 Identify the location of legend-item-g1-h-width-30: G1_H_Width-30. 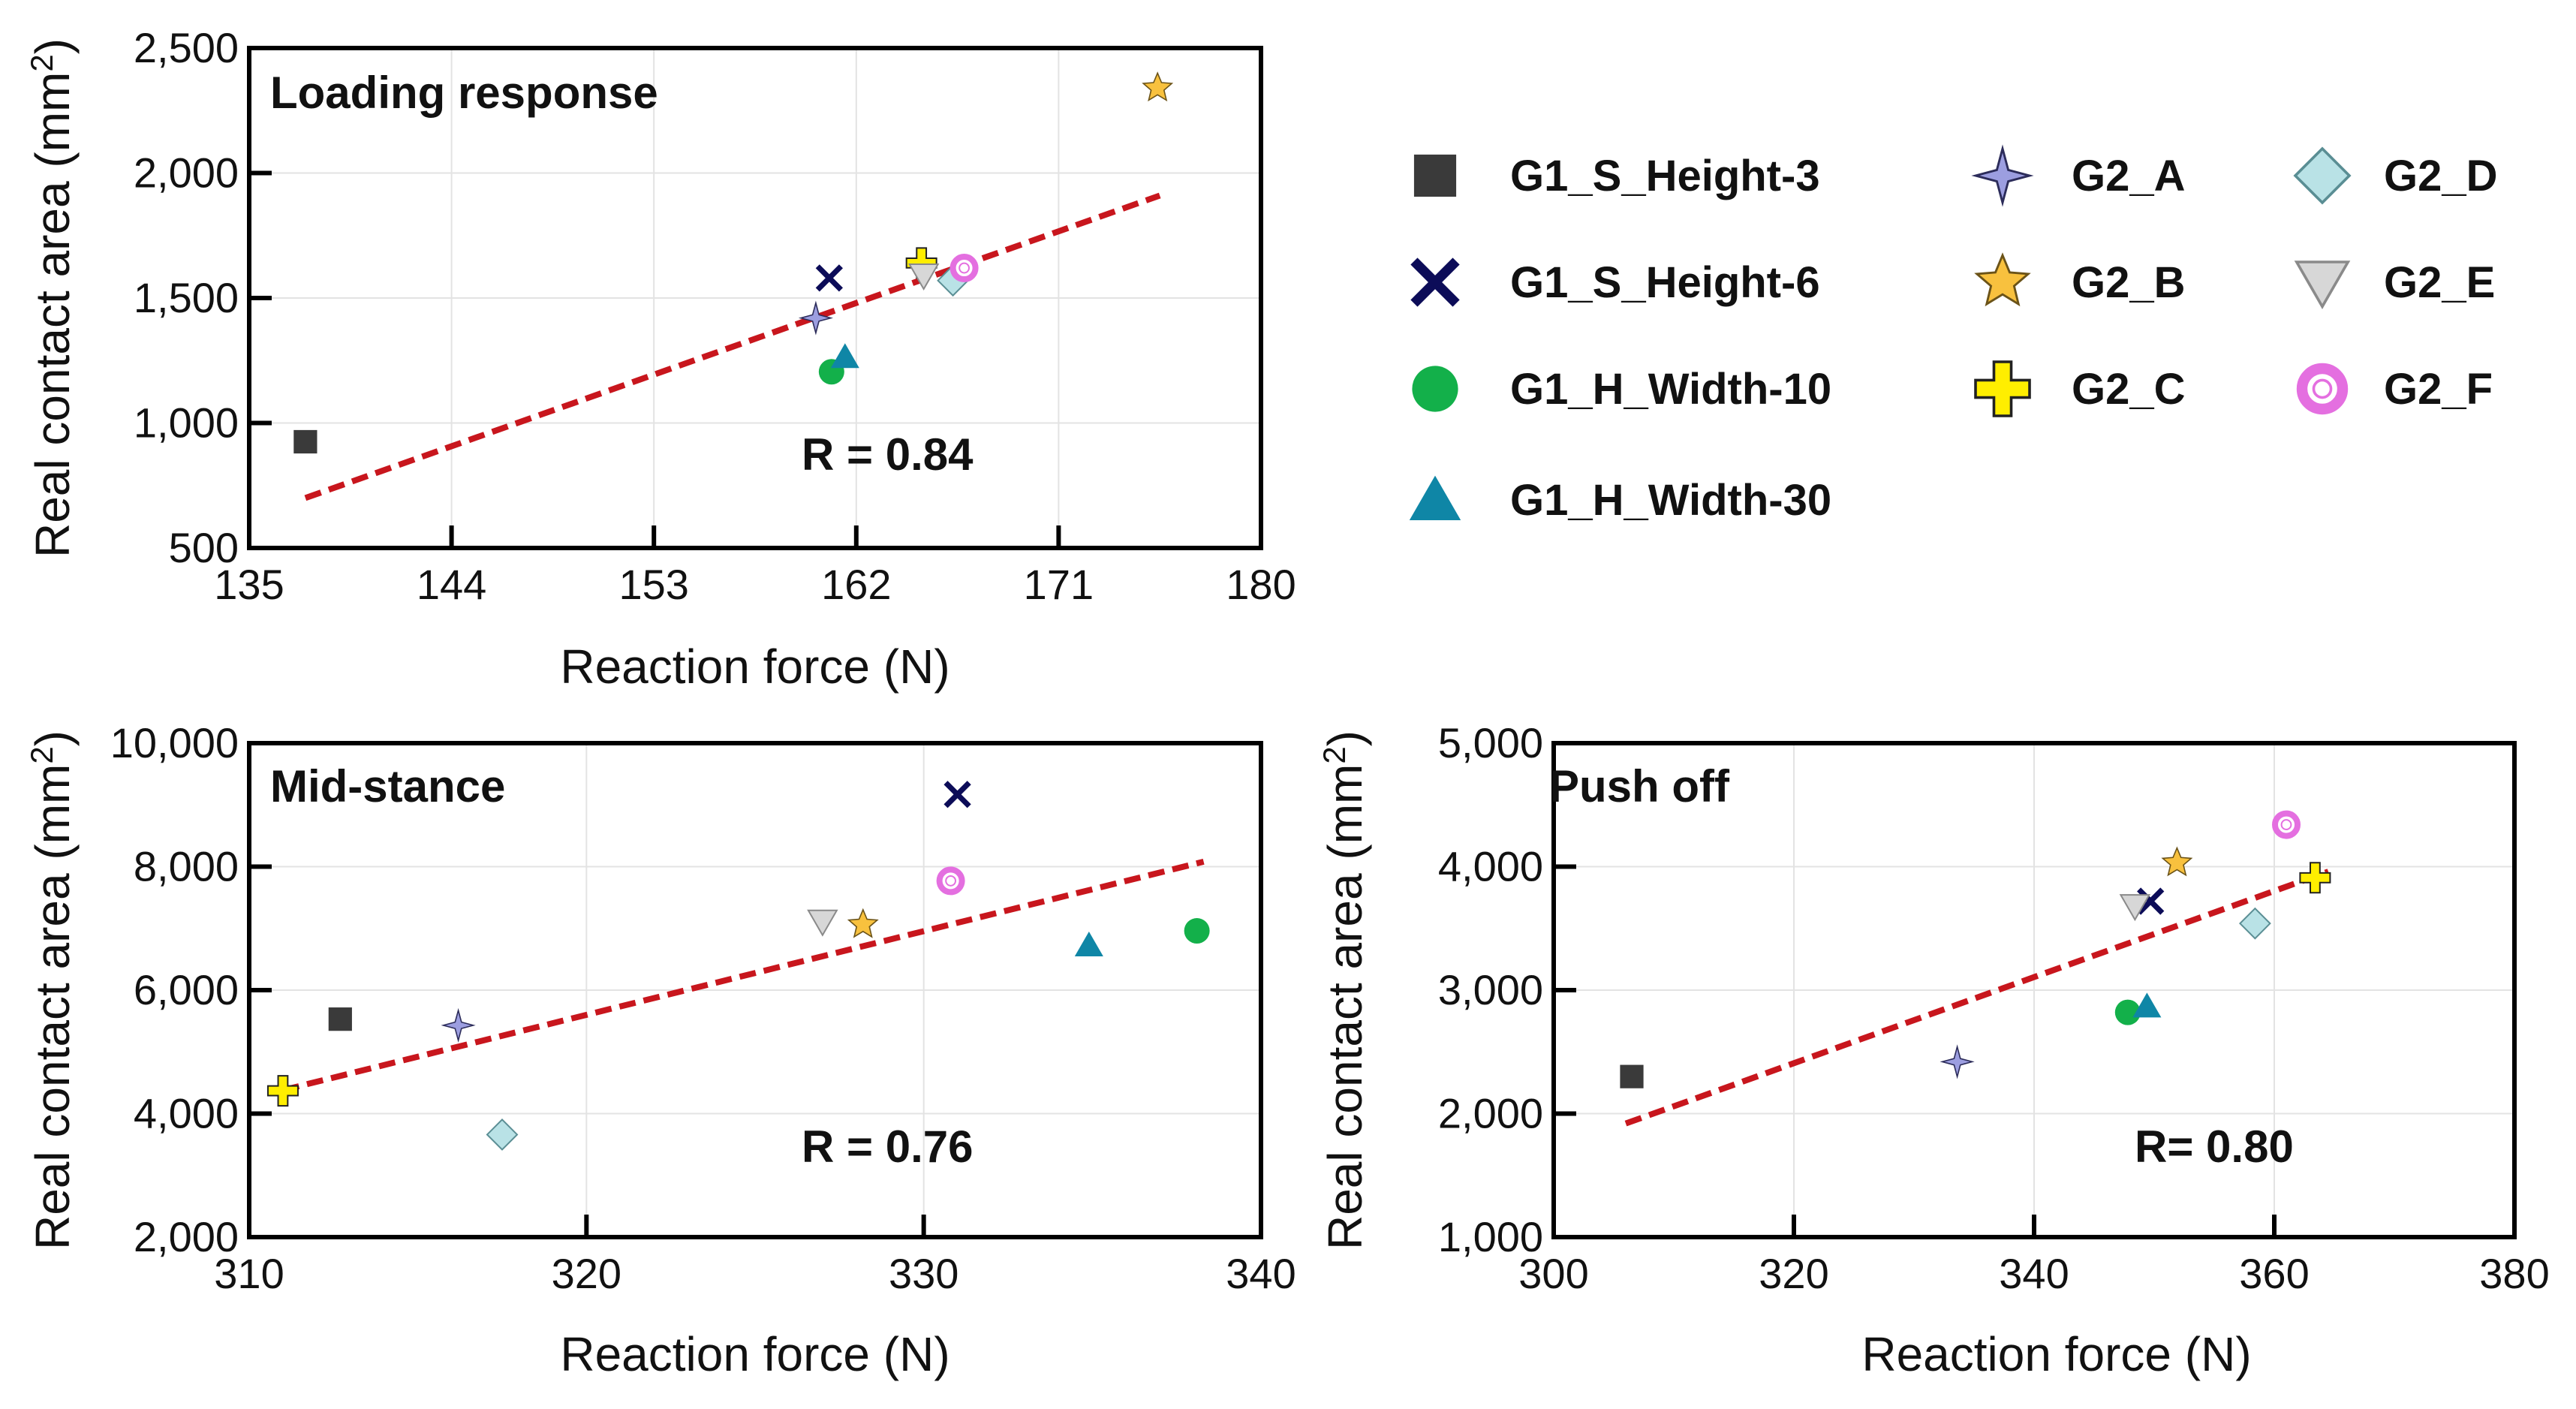
(1620, 500).